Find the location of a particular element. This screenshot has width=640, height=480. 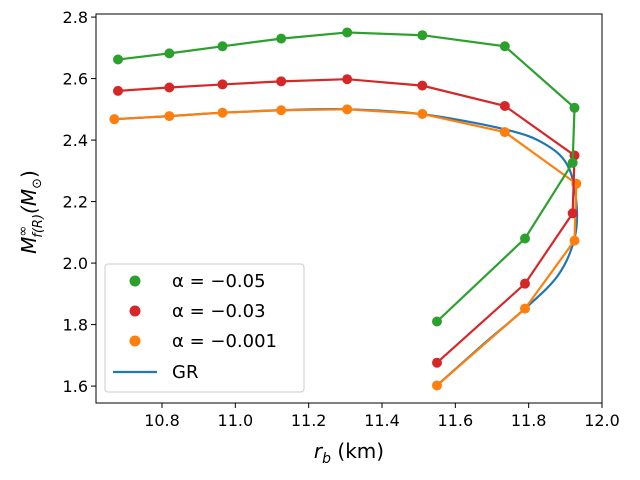

x-tick-label: 11.0 is located at coordinates (236, 420).